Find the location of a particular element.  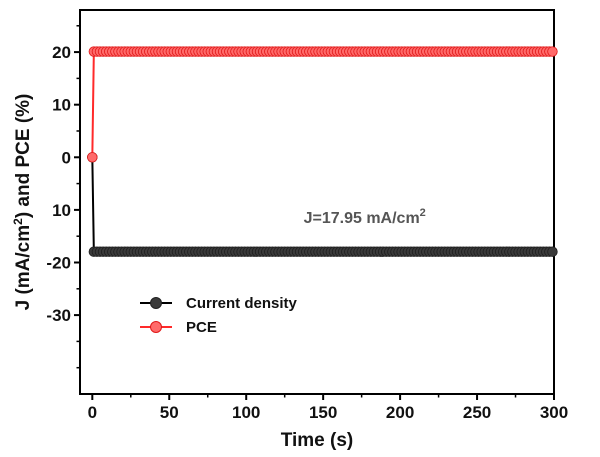

annotation-text: J=17.95 mA/cm2 is located at coordinates (365, 217).